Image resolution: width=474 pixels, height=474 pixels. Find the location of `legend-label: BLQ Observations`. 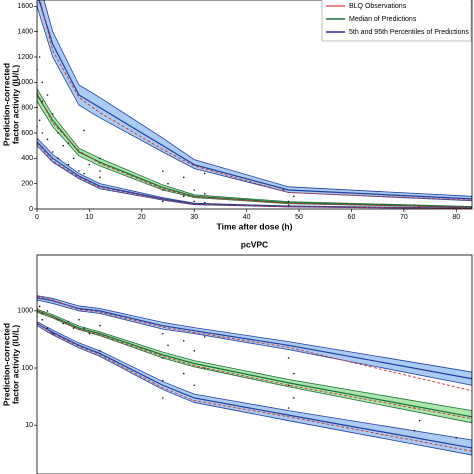

legend-label: BLQ Observations is located at coordinates (378, 6).